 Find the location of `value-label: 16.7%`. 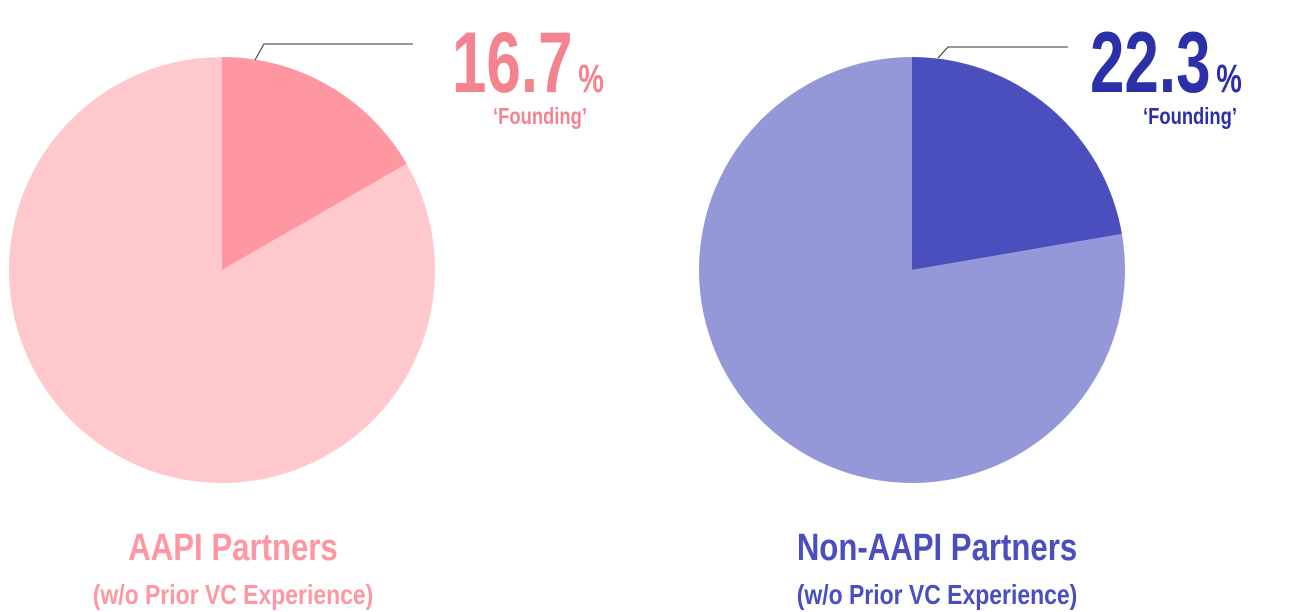

value-label: 16.7% is located at coordinates (528, 62).